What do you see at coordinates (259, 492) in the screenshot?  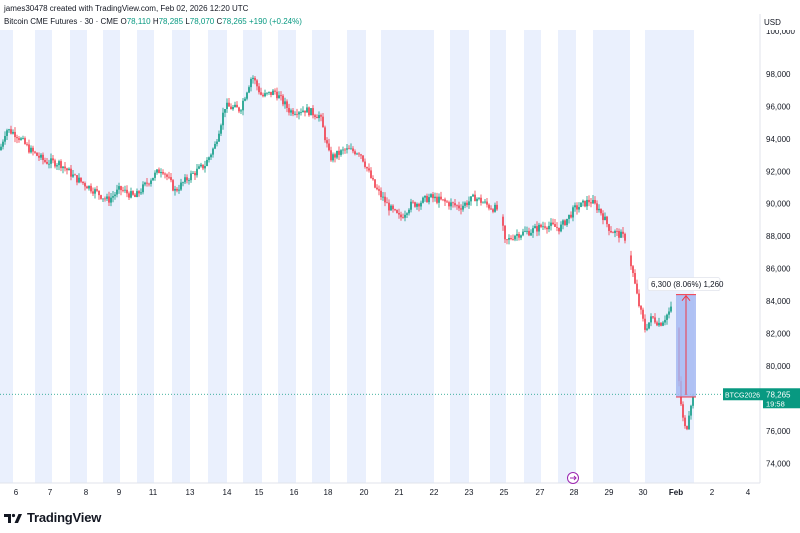 I see `time-tick-label: 15` at bounding box center [259, 492].